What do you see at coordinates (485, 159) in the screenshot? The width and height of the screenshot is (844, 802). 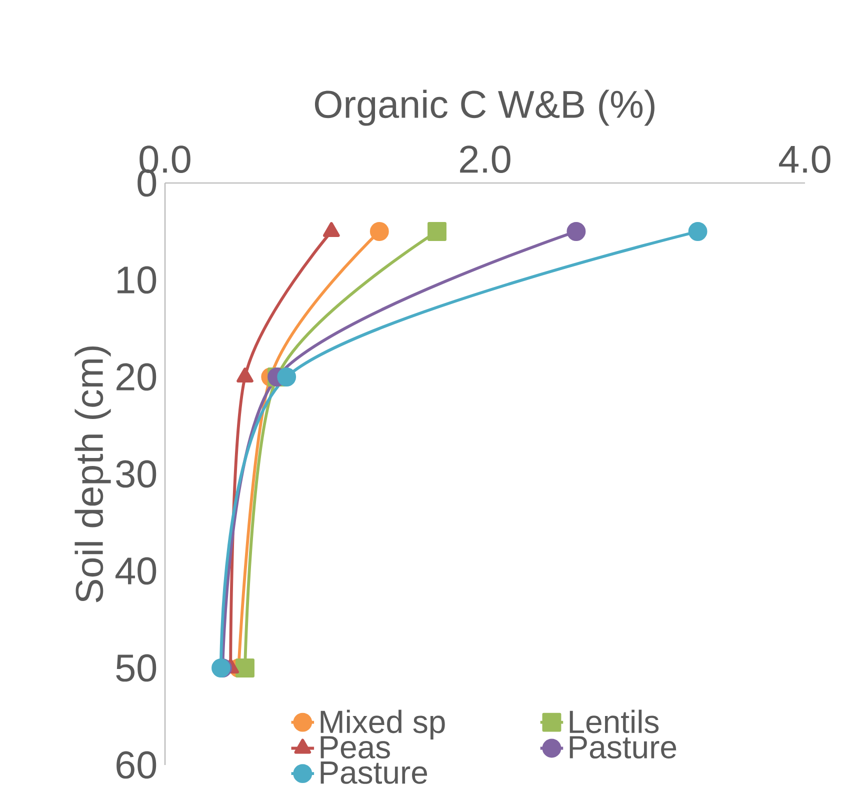 I see `x-tick-label: 2.0` at bounding box center [485, 159].